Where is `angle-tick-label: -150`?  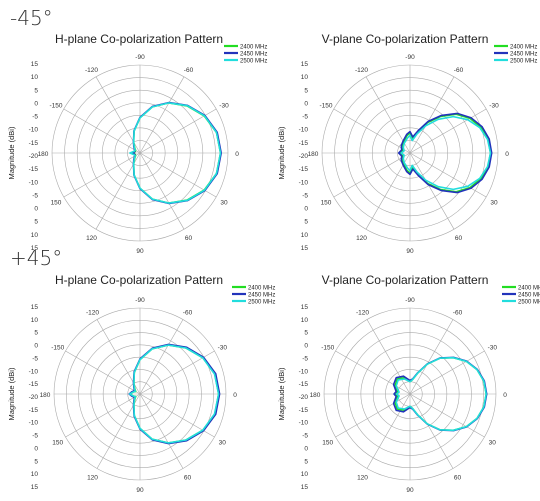
angle-tick-label: -150 is located at coordinates (325, 106).